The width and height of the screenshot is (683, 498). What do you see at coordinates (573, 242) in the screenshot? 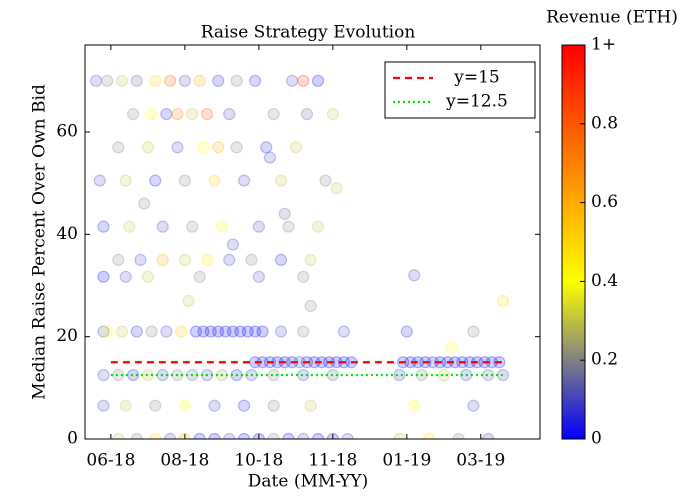
I see `colorbar` at bounding box center [573, 242].